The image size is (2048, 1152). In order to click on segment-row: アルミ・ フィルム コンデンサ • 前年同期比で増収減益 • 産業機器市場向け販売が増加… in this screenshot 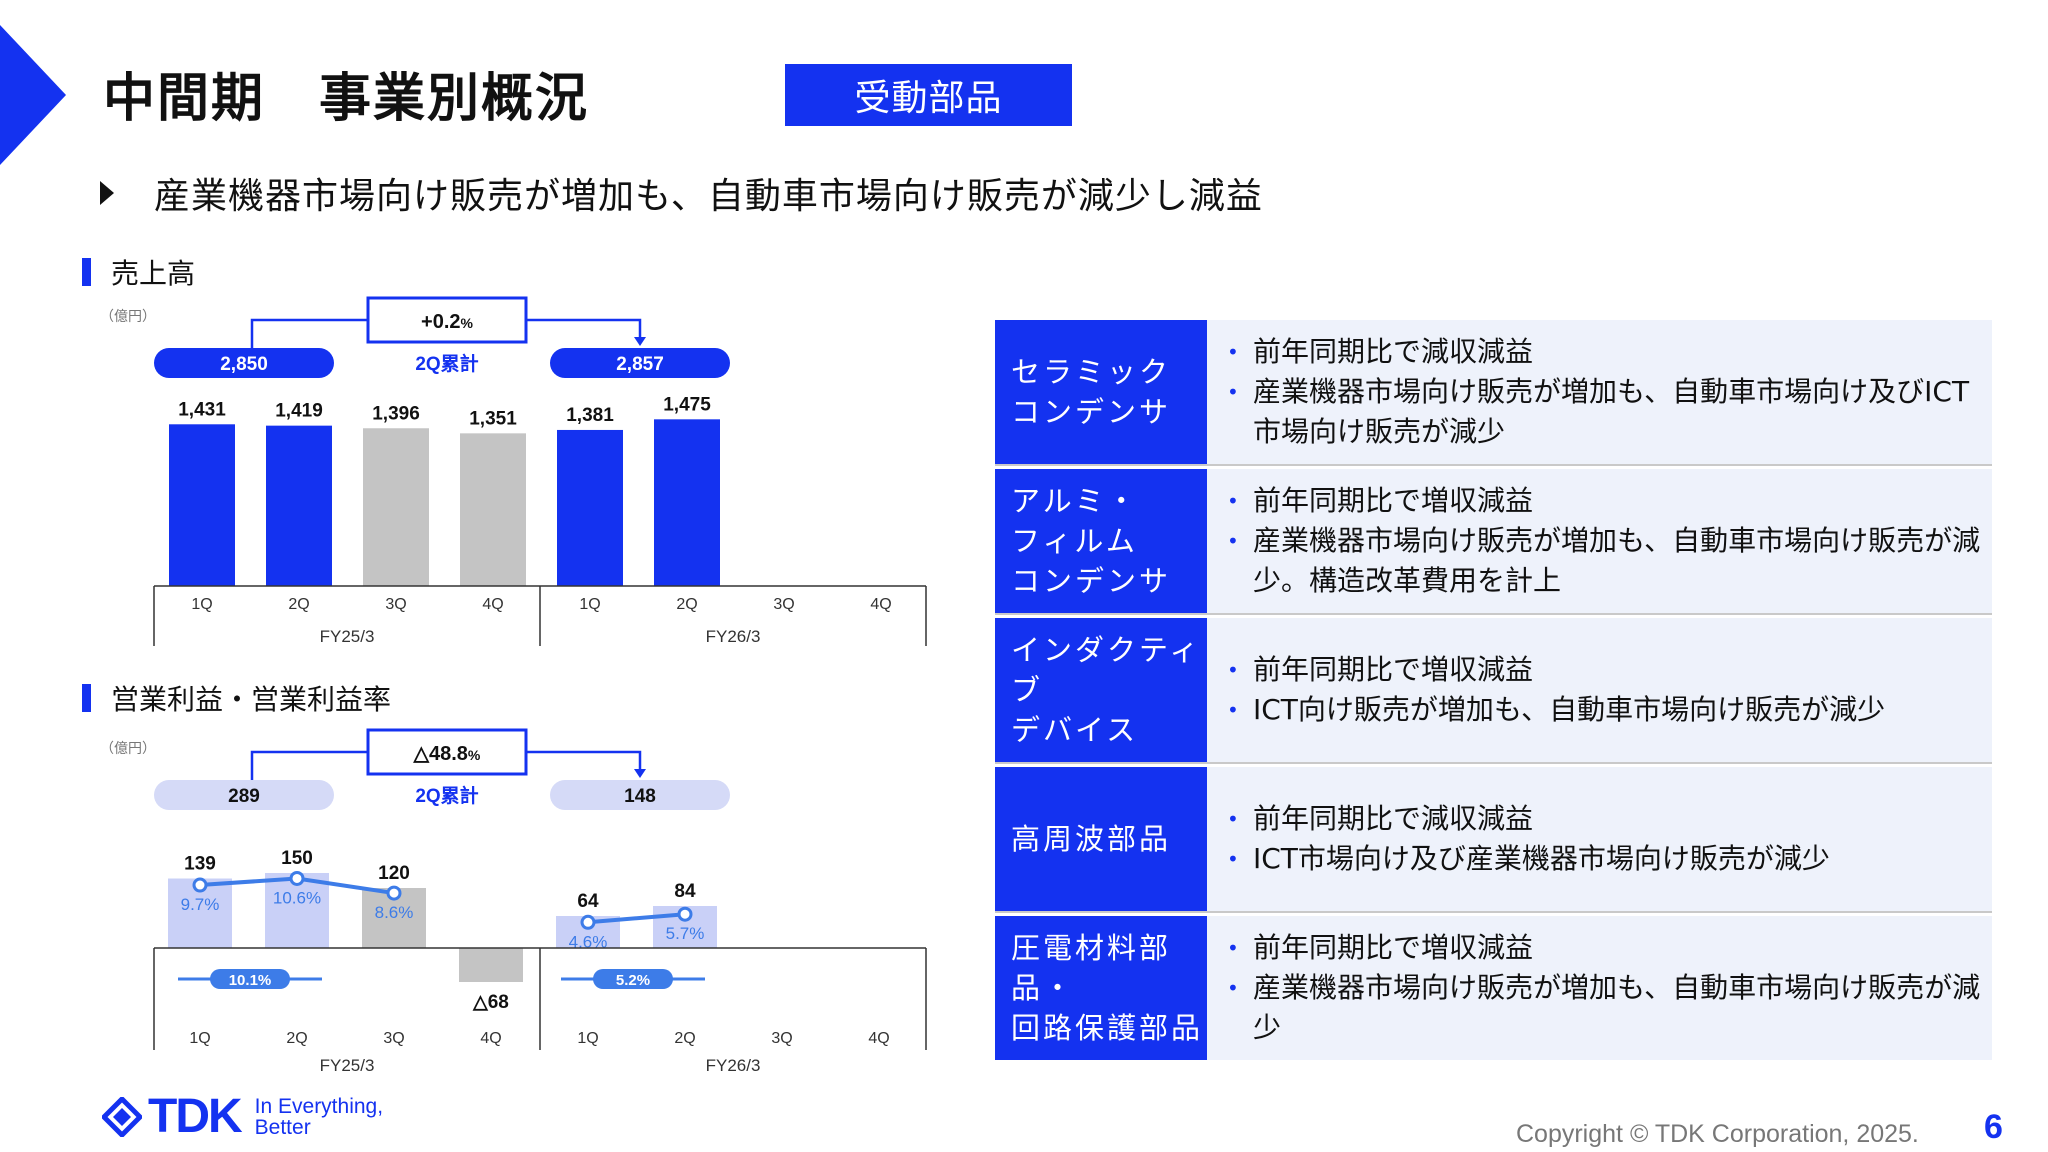, I will do `click(1493, 542)`.